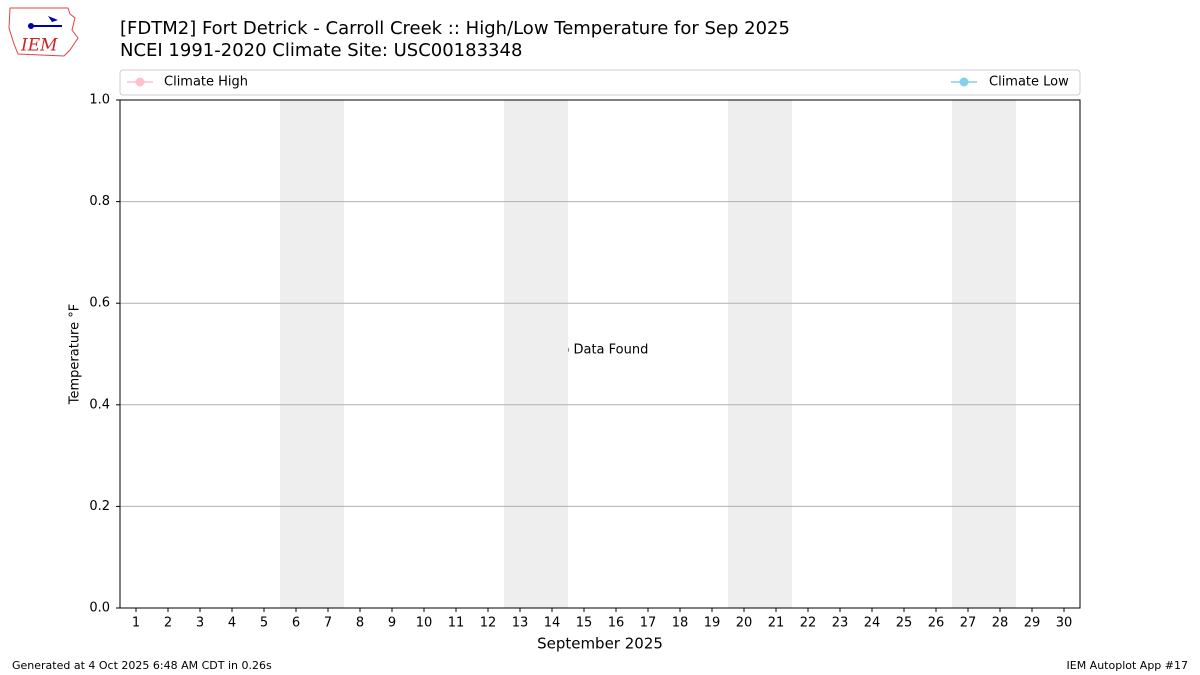 The height and width of the screenshot is (675, 1200). What do you see at coordinates (136, 623) in the screenshot?
I see `x-tick-label: 1` at bounding box center [136, 623].